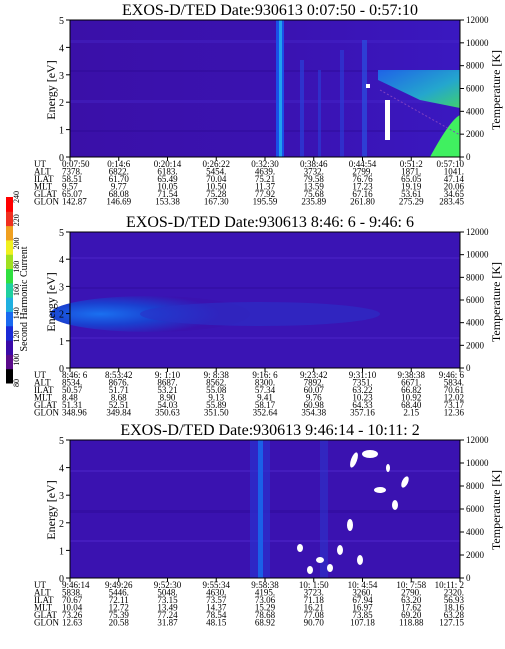  Describe the element at coordinates (119, 383) in the screenshot. I see `ephemeris-cell: 8676.` at that location.